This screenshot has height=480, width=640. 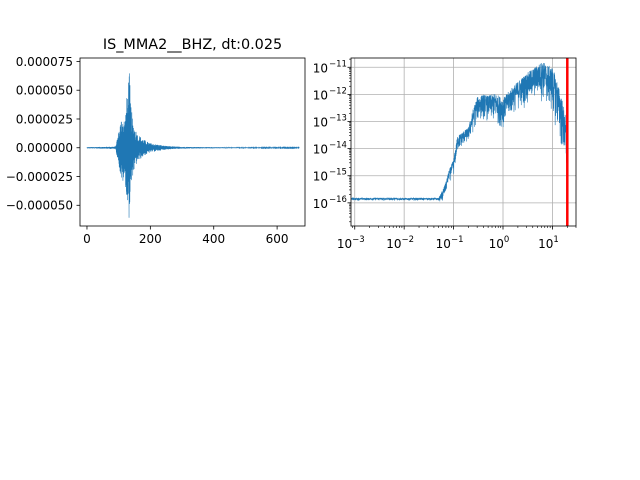 I want to click on waveform-axes-frame, so click(x=192, y=142).